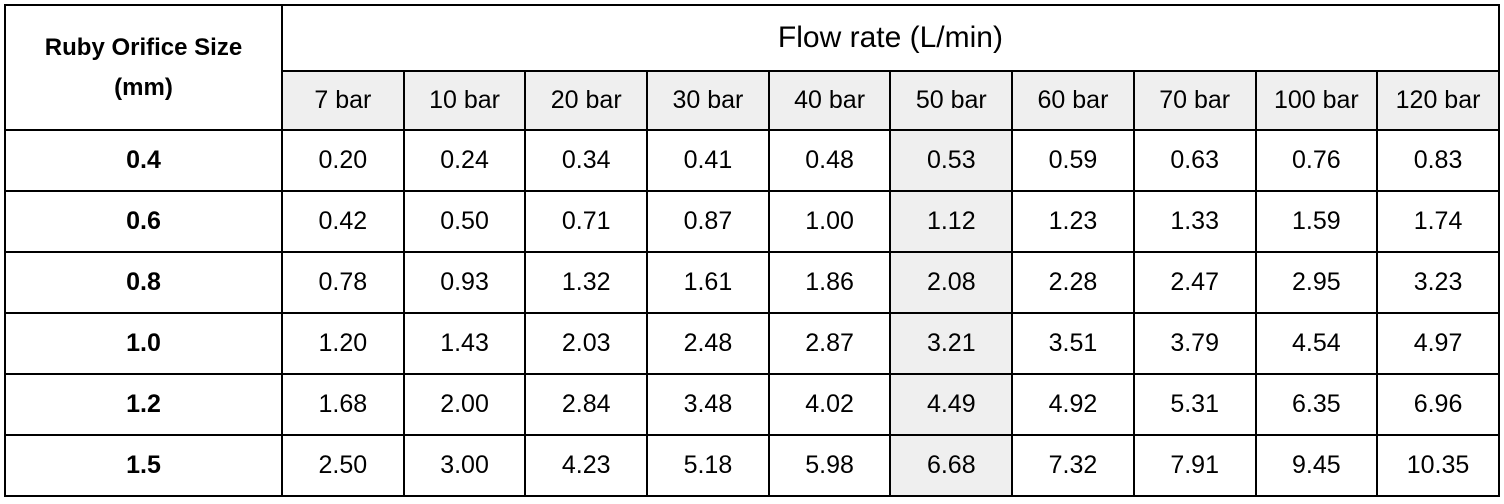  I want to click on orifice-size-header-line1: Ruby Orifice Size, so click(143, 47).